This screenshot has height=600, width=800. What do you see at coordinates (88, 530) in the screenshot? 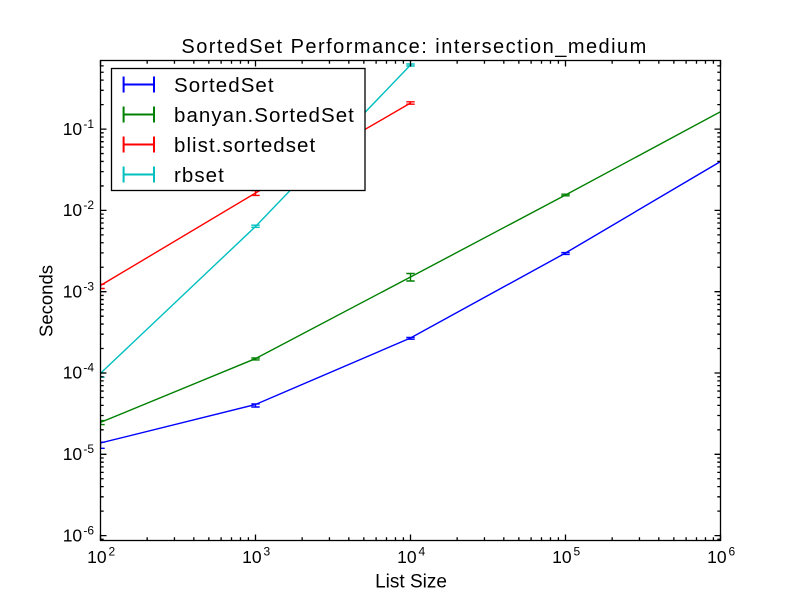
I see `svg-text: -6` at bounding box center [88, 530].